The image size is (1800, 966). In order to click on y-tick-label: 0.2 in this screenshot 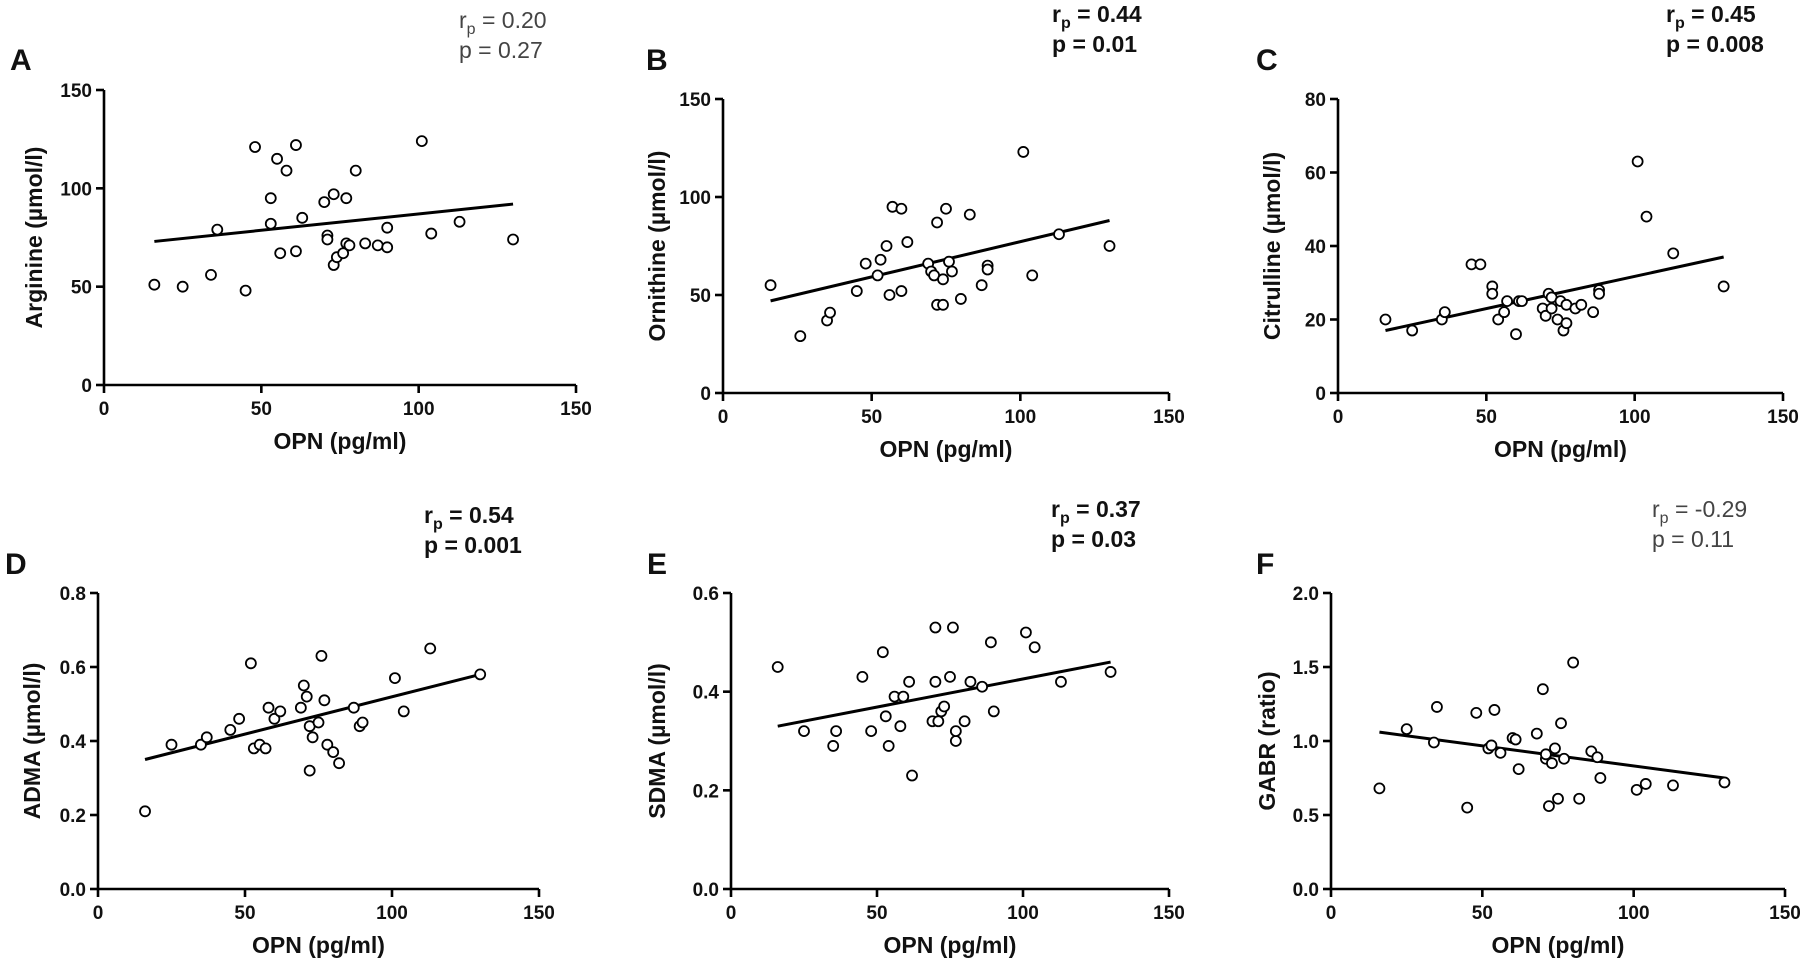, I will do `click(706, 791)`.